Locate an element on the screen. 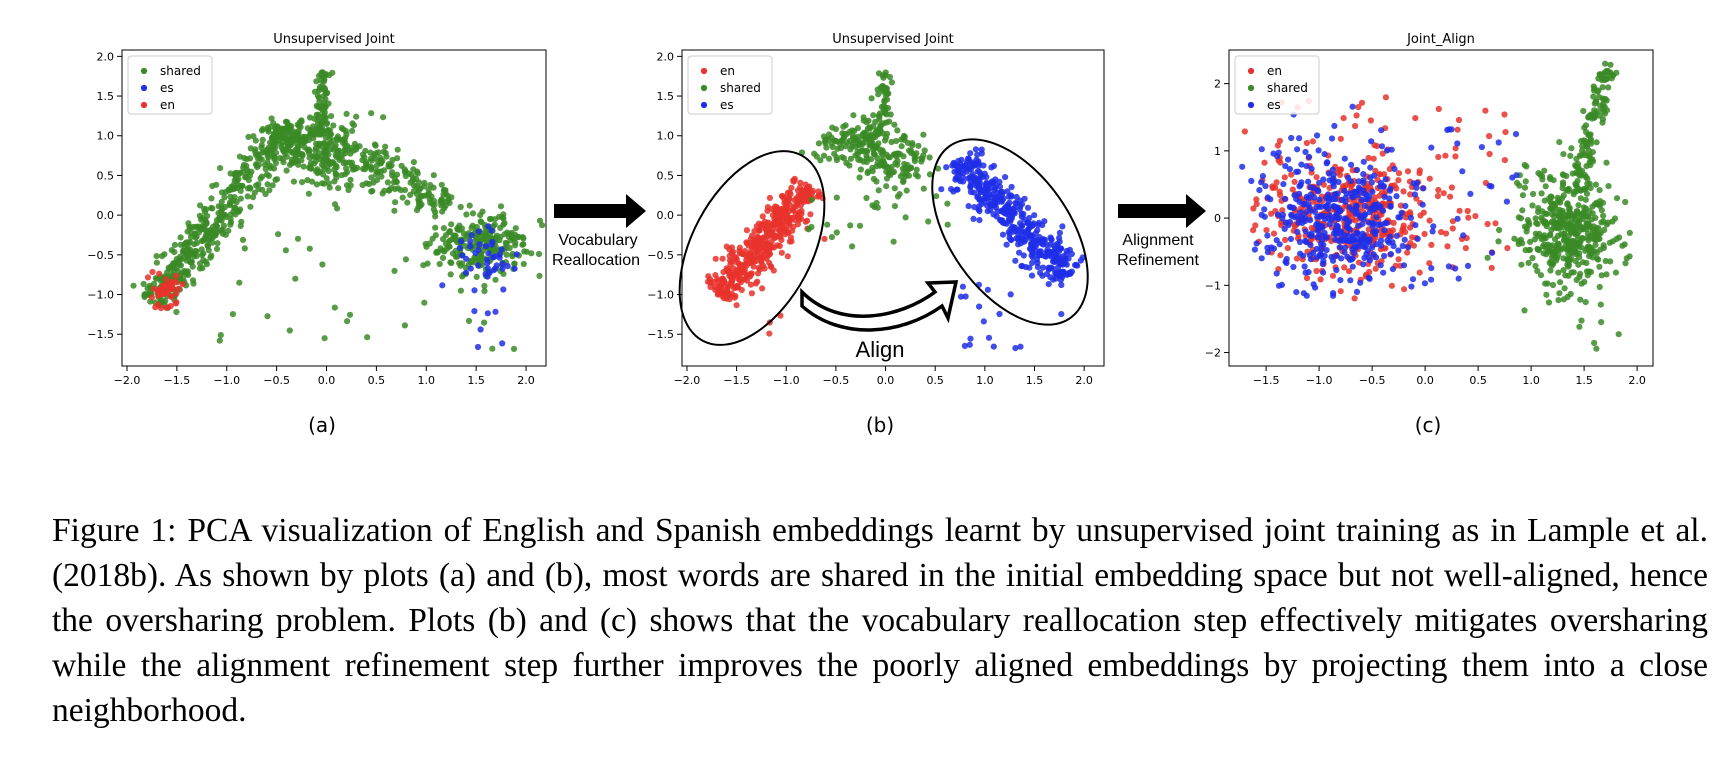 The width and height of the screenshot is (1732, 766). y-tick-label: 0.5 is located at coordinates (666, 175).